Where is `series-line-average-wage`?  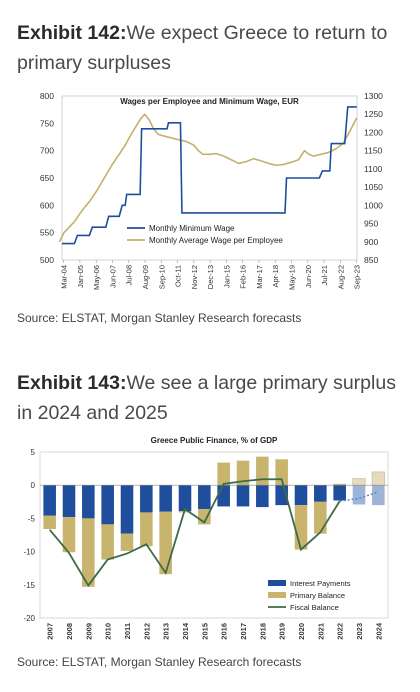 series-line-average-wage is located at coordinates (208, 178).